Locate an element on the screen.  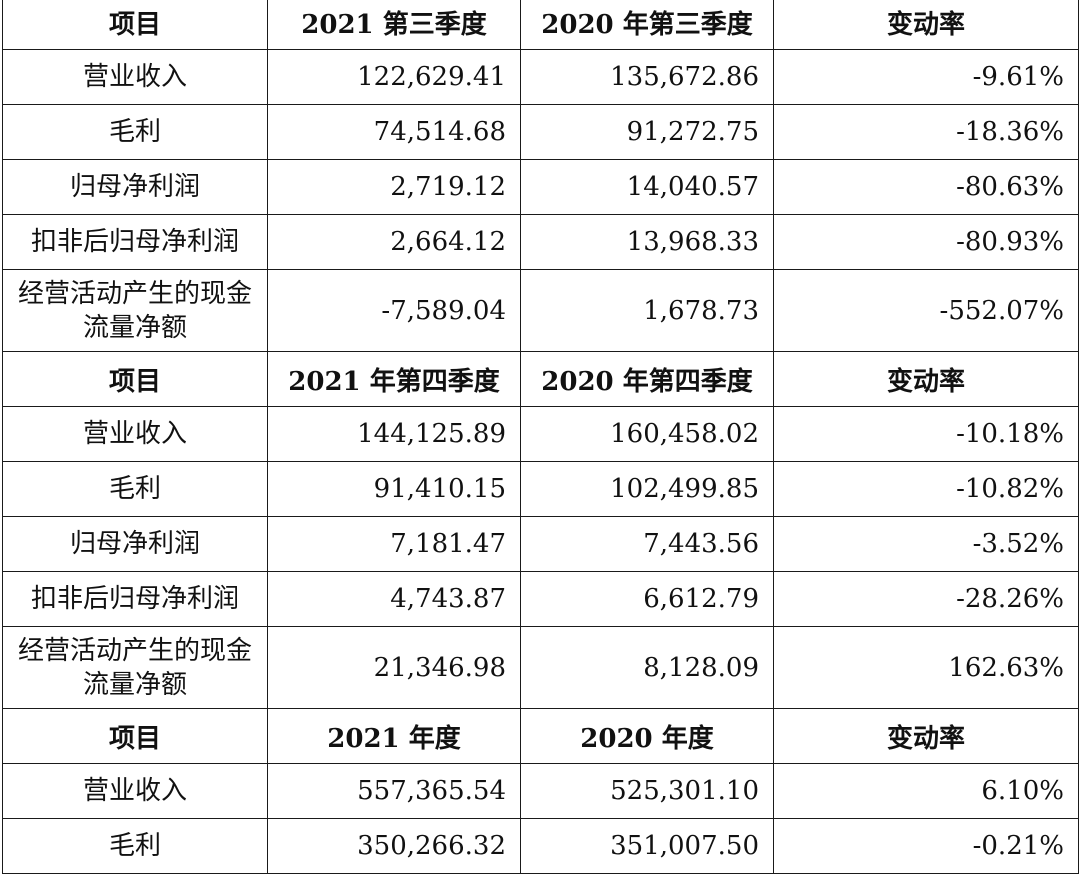
table-row: 营业收入 557,365.54 525,301.10 6.10% is located at coordinates (540, 791).